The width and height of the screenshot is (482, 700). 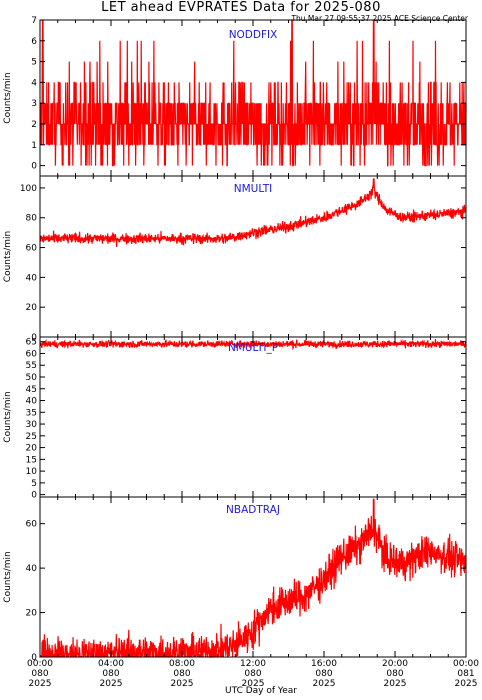 I want to click on x-tick-label: 081, so click(x=465, y=674).